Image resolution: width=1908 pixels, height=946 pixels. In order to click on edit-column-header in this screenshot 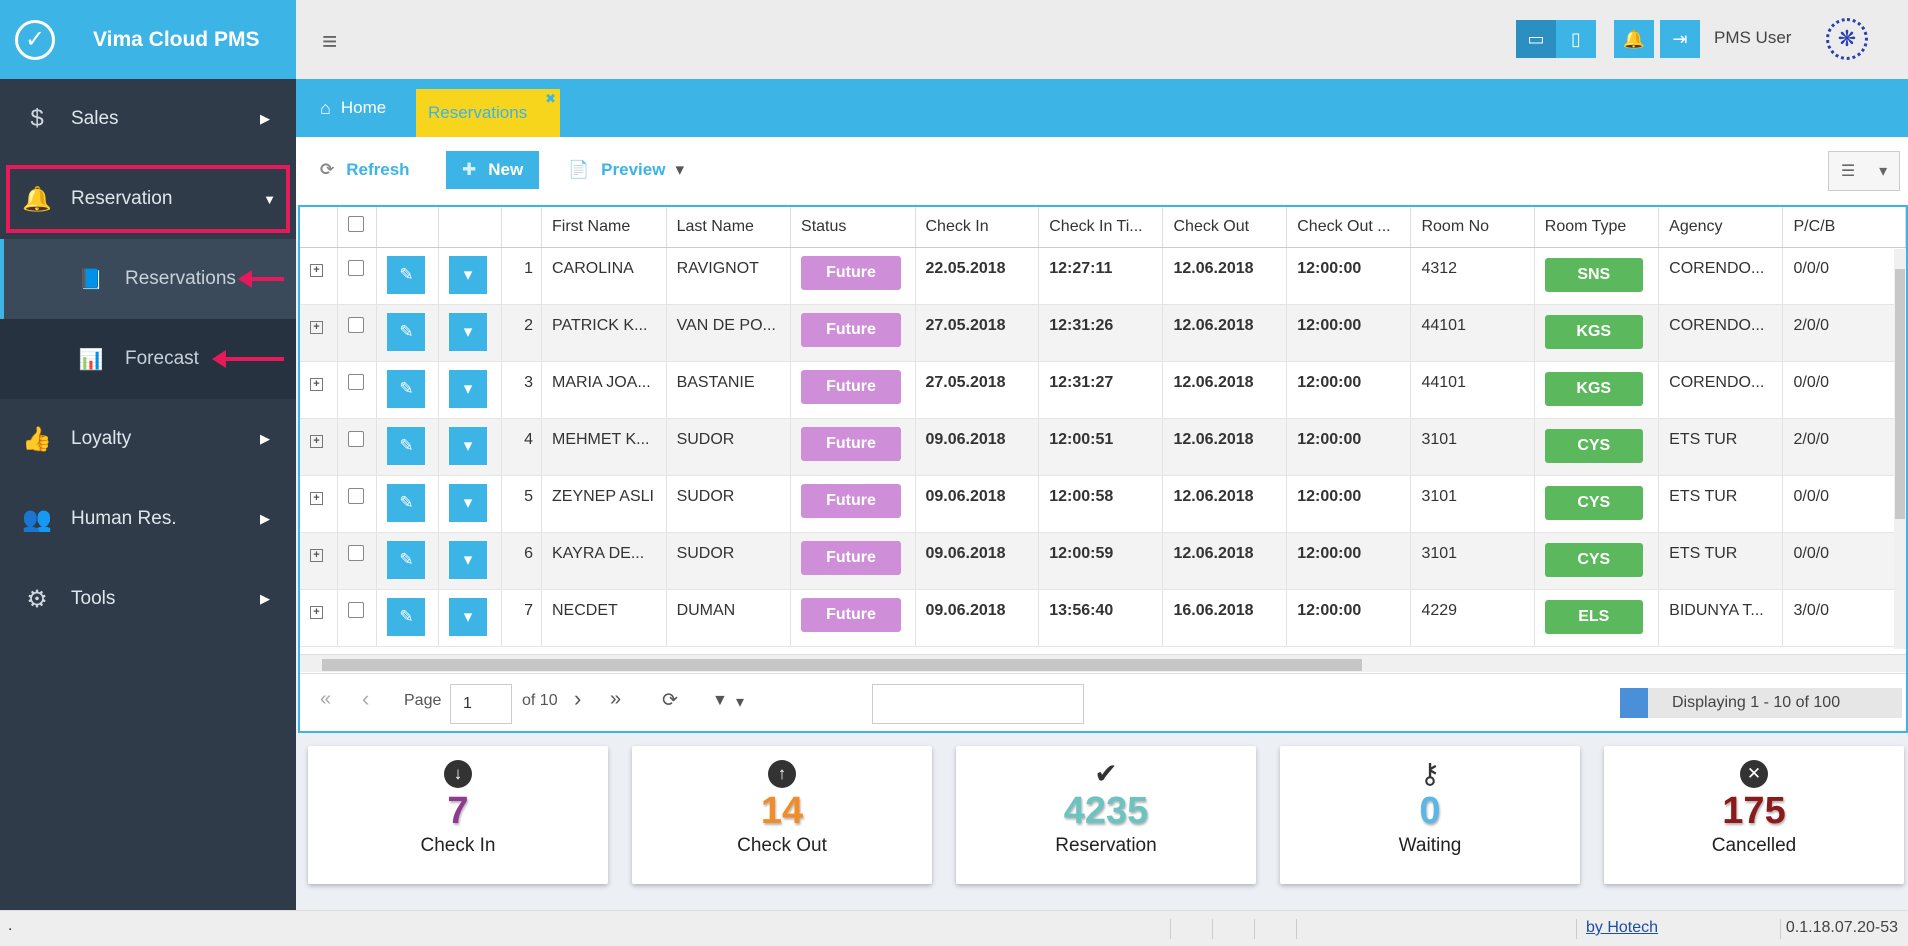, I will do `click(407, 227)`.